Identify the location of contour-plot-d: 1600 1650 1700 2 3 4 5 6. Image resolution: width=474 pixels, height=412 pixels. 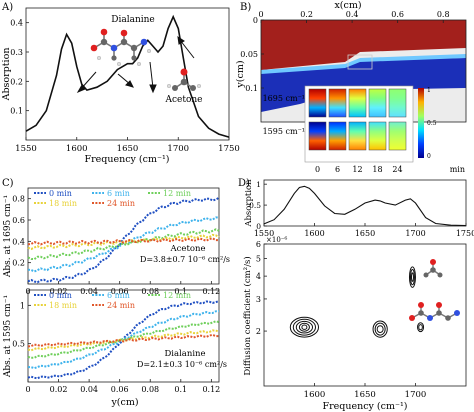
(341, 320).